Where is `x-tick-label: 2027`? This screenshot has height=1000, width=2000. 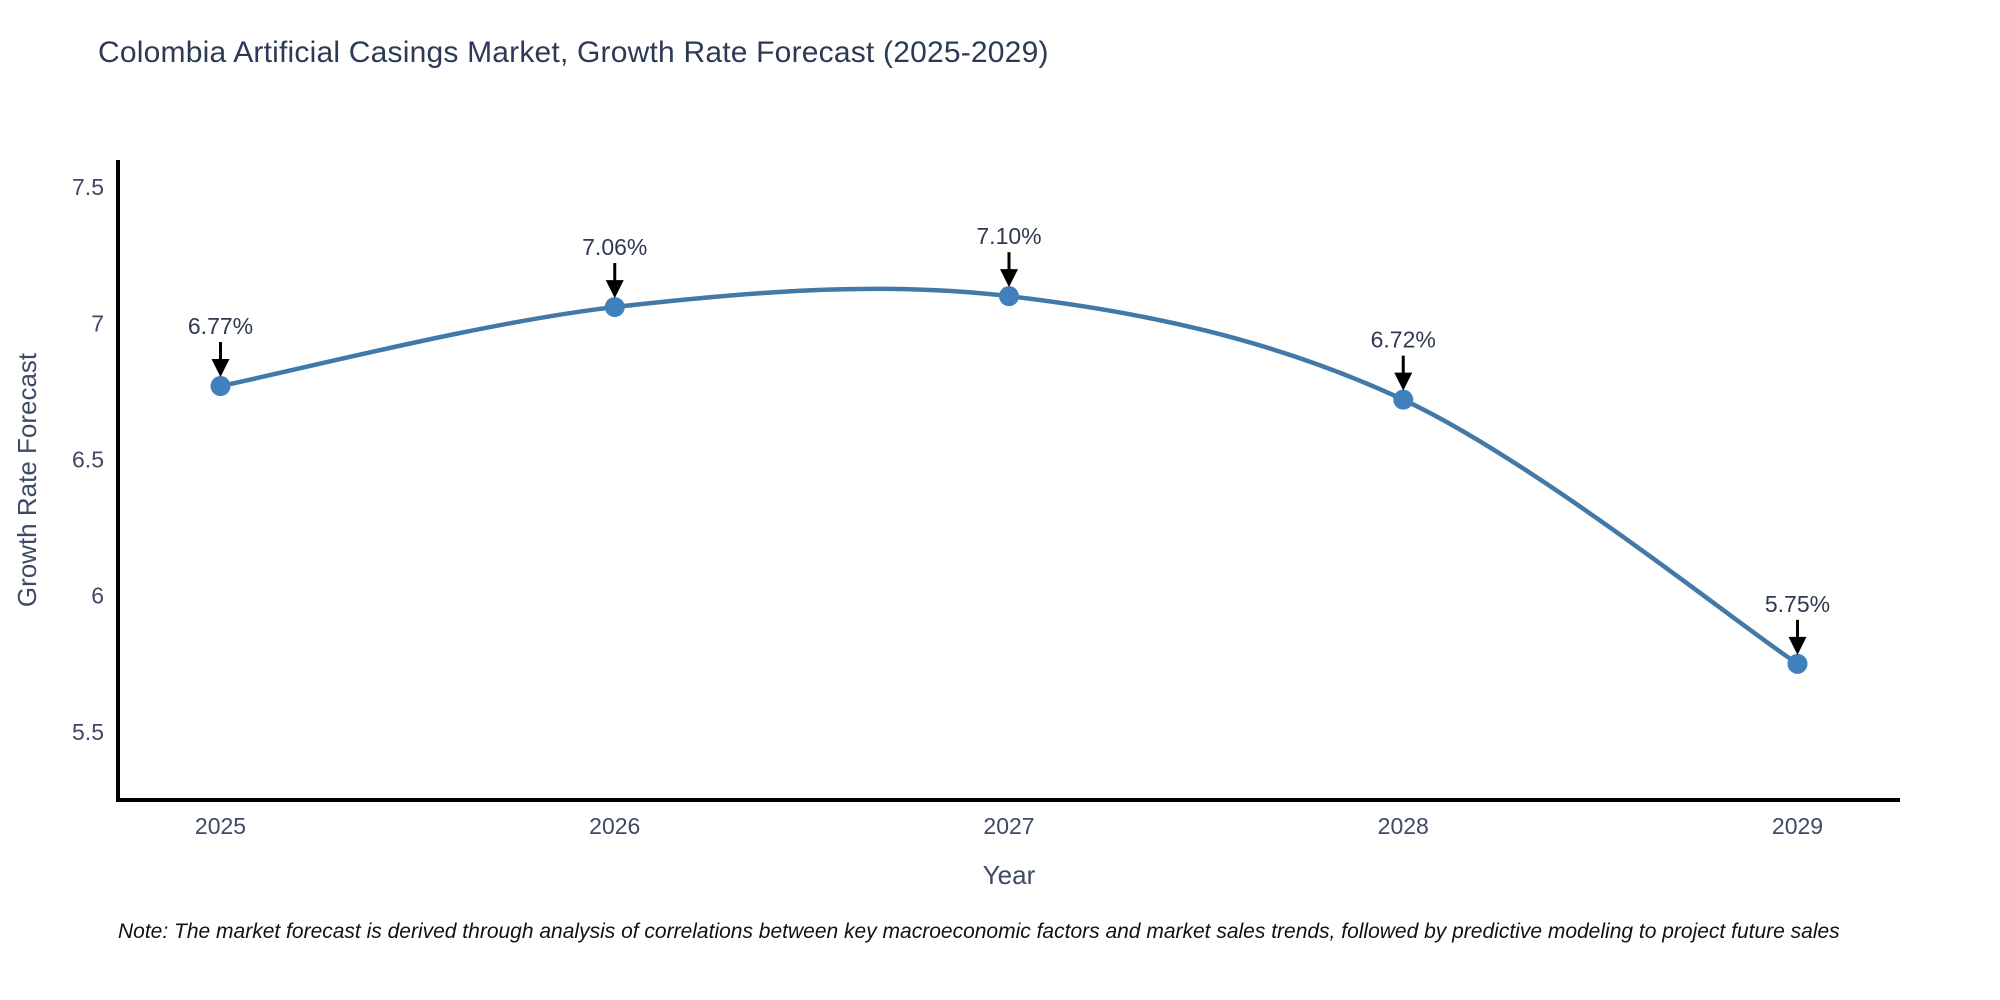 x-tick-label: 2027 is located at coordinates (1008, 826).